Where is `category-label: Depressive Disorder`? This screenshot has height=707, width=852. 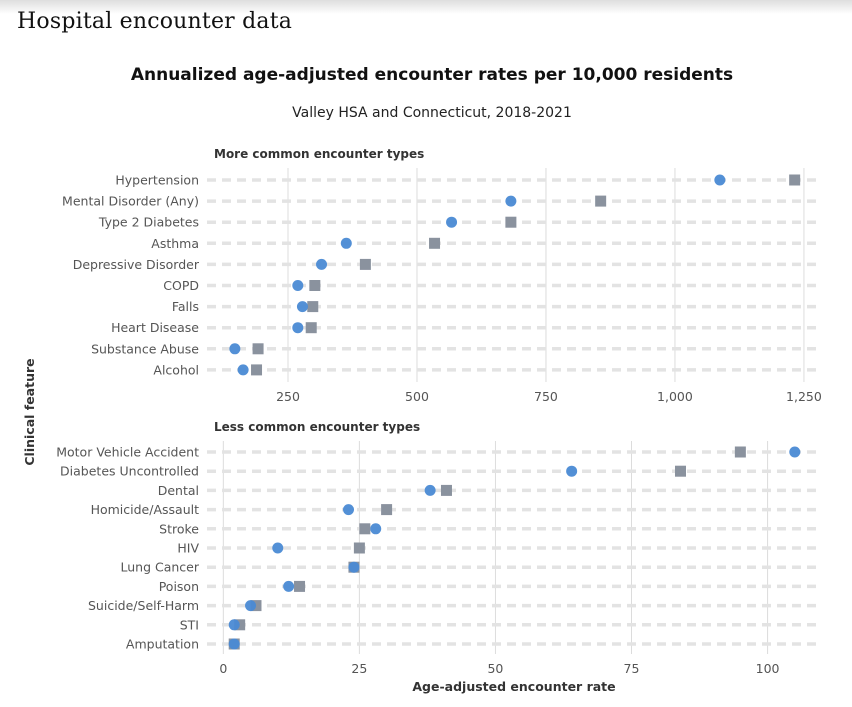
category-label: Depressive Disorder is located at coordinates (136, 264).